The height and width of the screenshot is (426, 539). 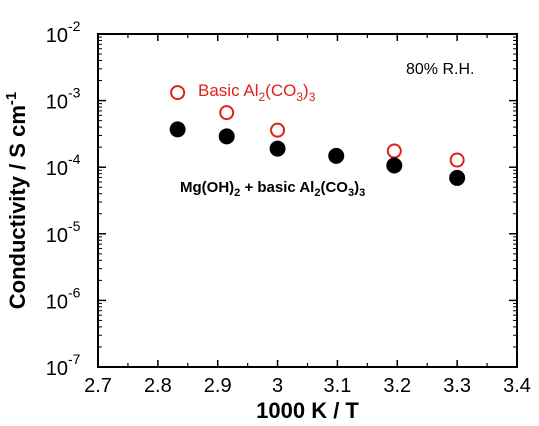 What do you see at coordinates (334, 187) in the screenshot?
I see `legend-black-text-3: (CO` at bounding box center [334, 187].